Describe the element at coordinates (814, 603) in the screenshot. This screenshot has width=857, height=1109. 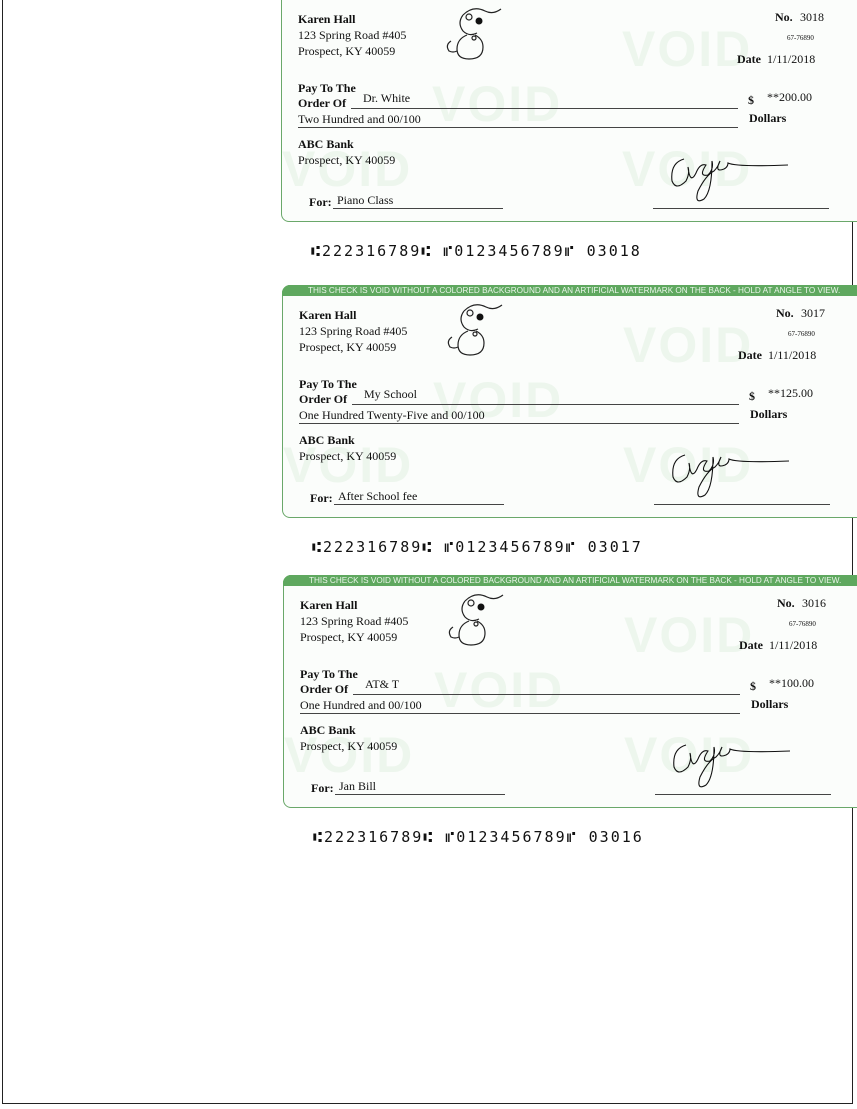
I see `check-number: 3016` at that location.